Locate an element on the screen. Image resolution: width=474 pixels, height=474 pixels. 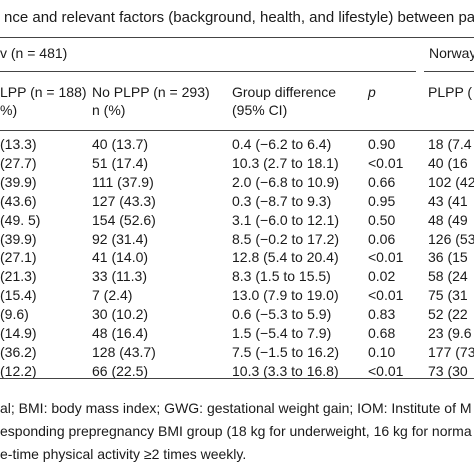
group-rule-left is located at coordinates (208, 71).